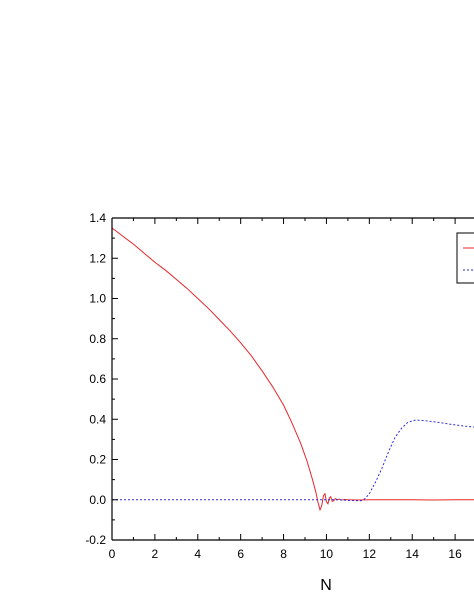 The image size is (474, 614). I want to click on series-line-dashed, so click(293, 460).